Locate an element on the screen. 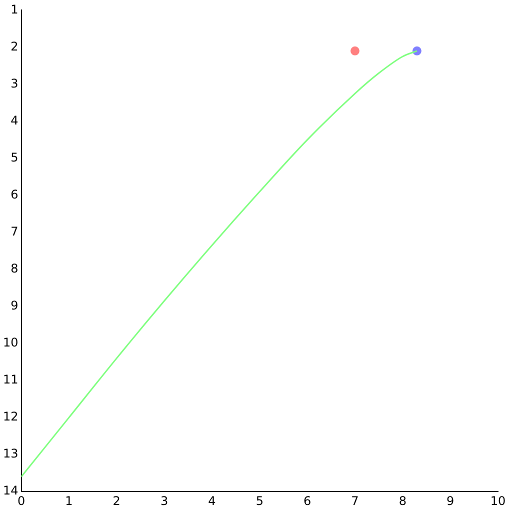 This screenshot has width=512, height=512. y-tick-label: 3 is located at coordinates (14, 83).